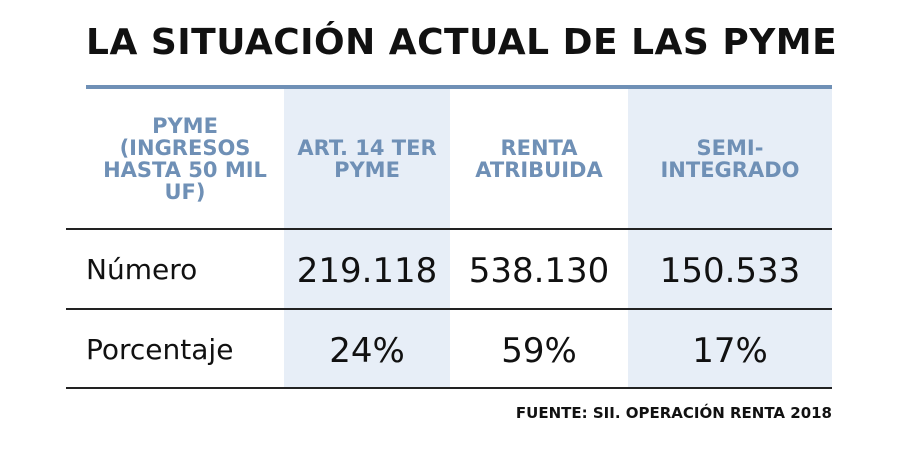  Describe the element at coordinates (367, 238) in the screenshot. I see `shaded-column-art14` at that location.